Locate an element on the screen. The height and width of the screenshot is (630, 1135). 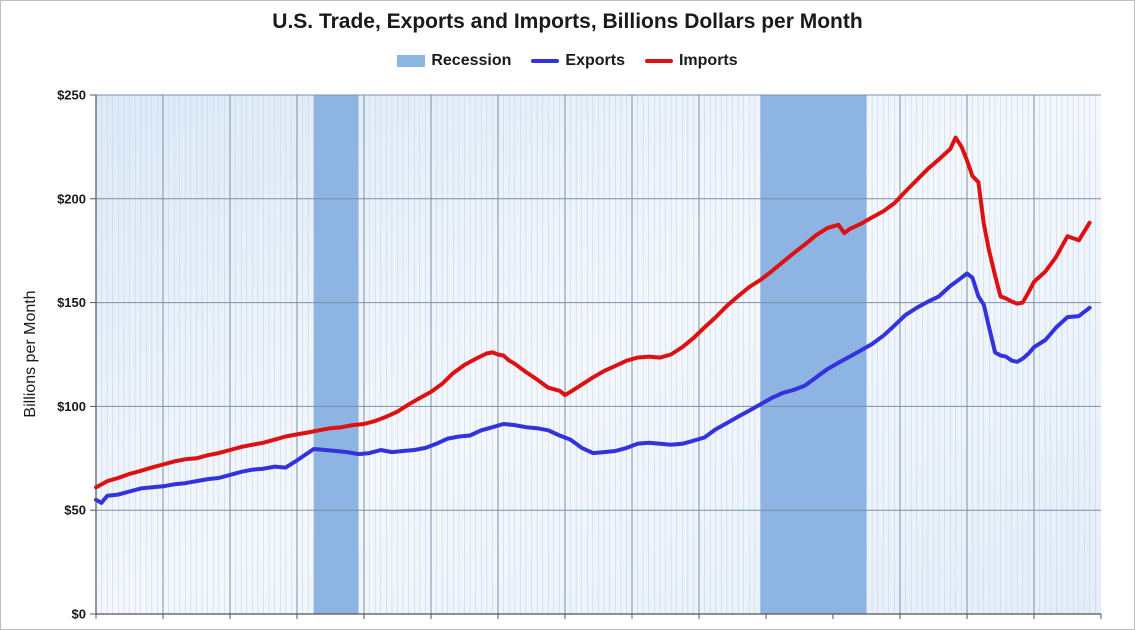
y-tick-label: $0 is located at coordinates (79, 614).